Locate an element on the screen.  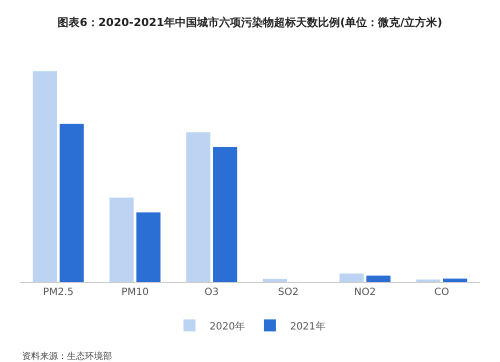
x-tick-label: PM2.5 is located at coordinates (58, 292).